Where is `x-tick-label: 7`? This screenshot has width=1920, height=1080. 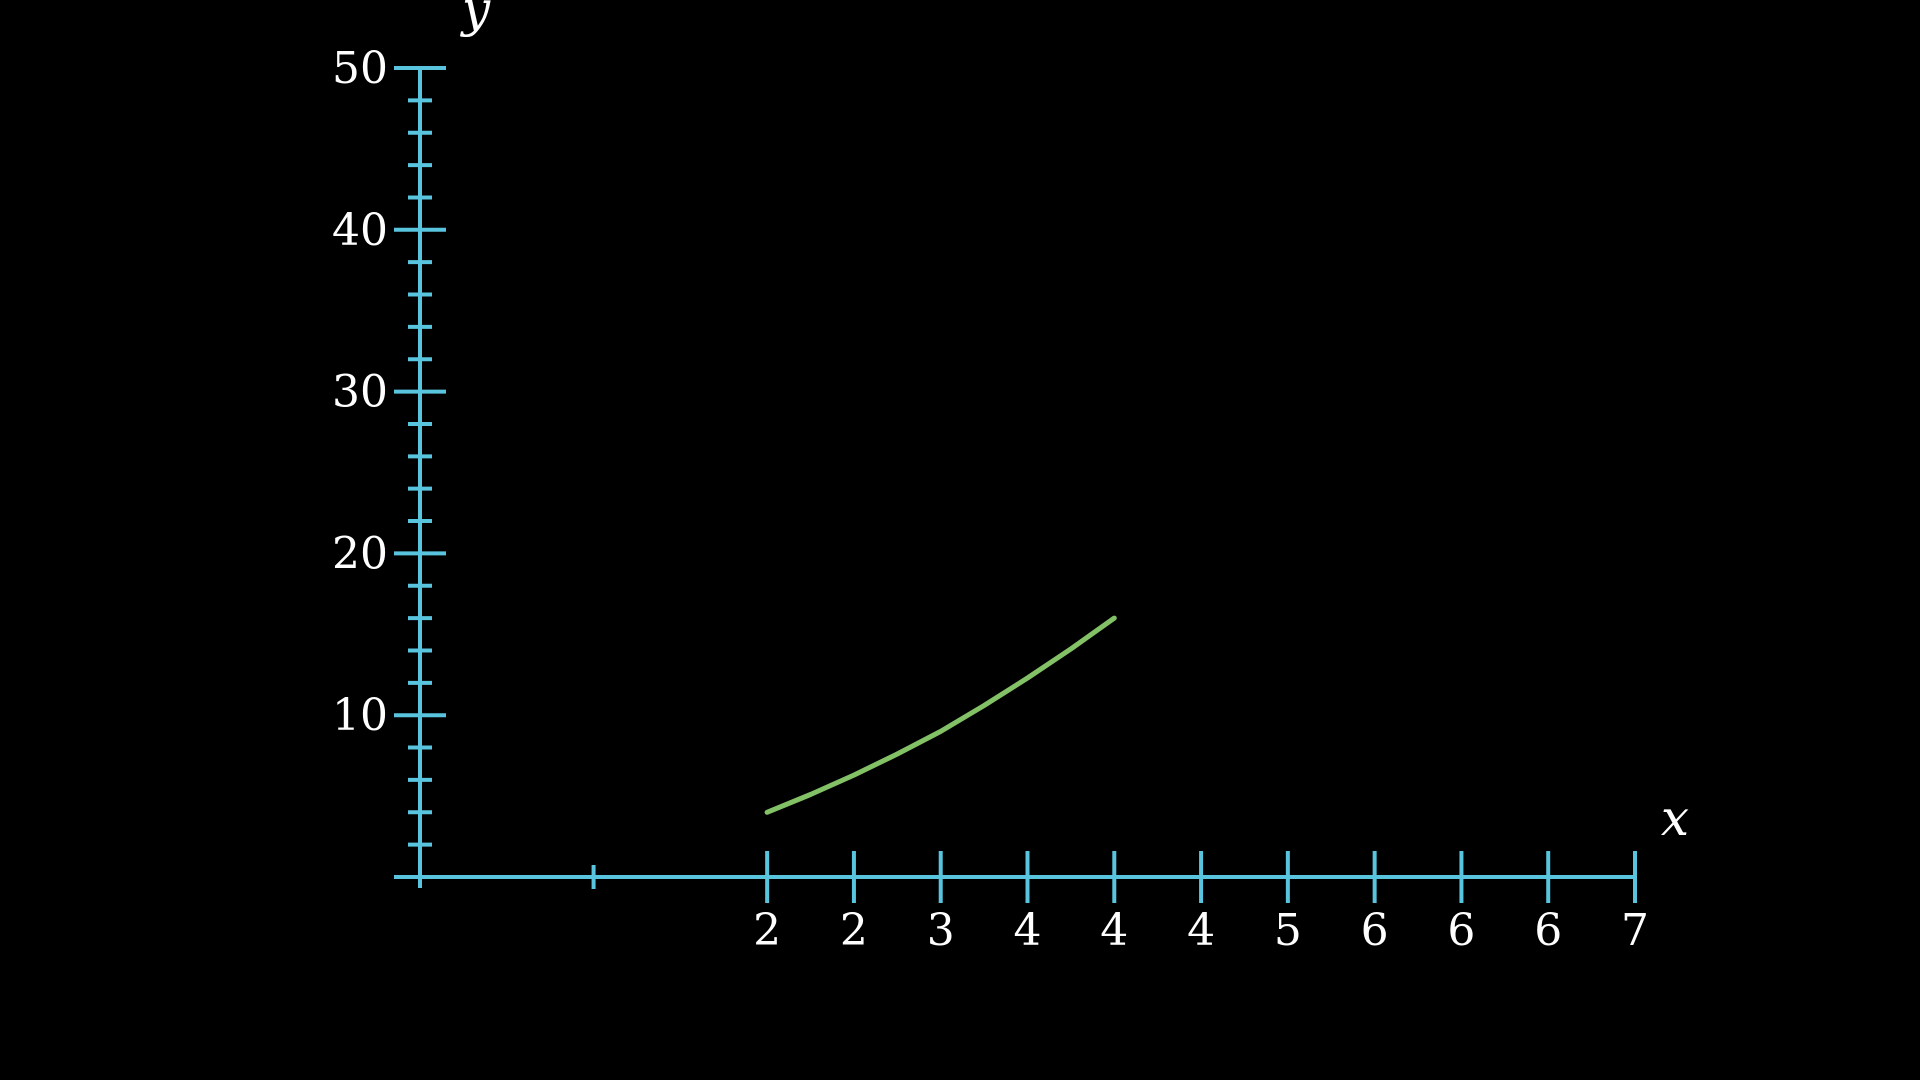
x-tick-label: 7 is located at coordinates (1635, 930).